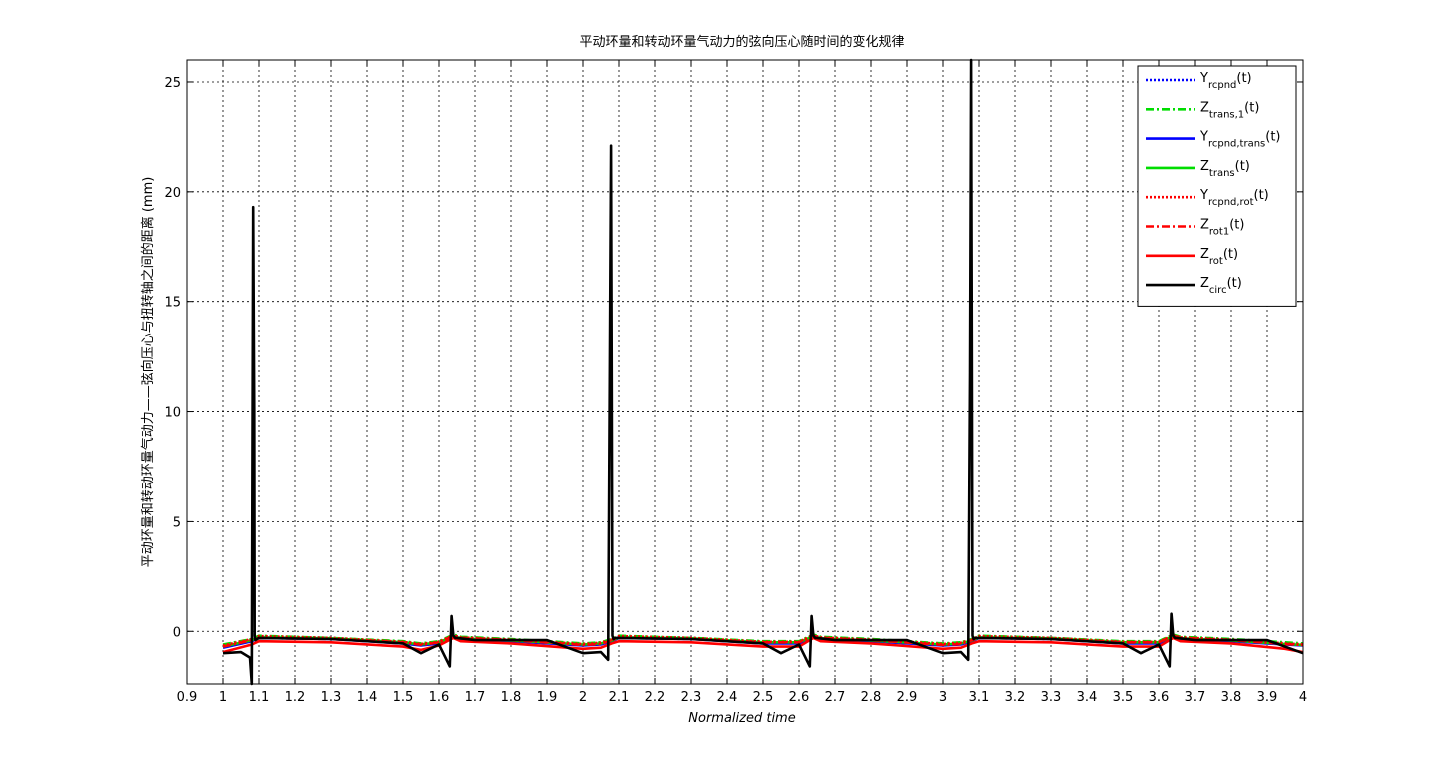  I want to click on x-tick-label: 1.3, so click(331, 697).